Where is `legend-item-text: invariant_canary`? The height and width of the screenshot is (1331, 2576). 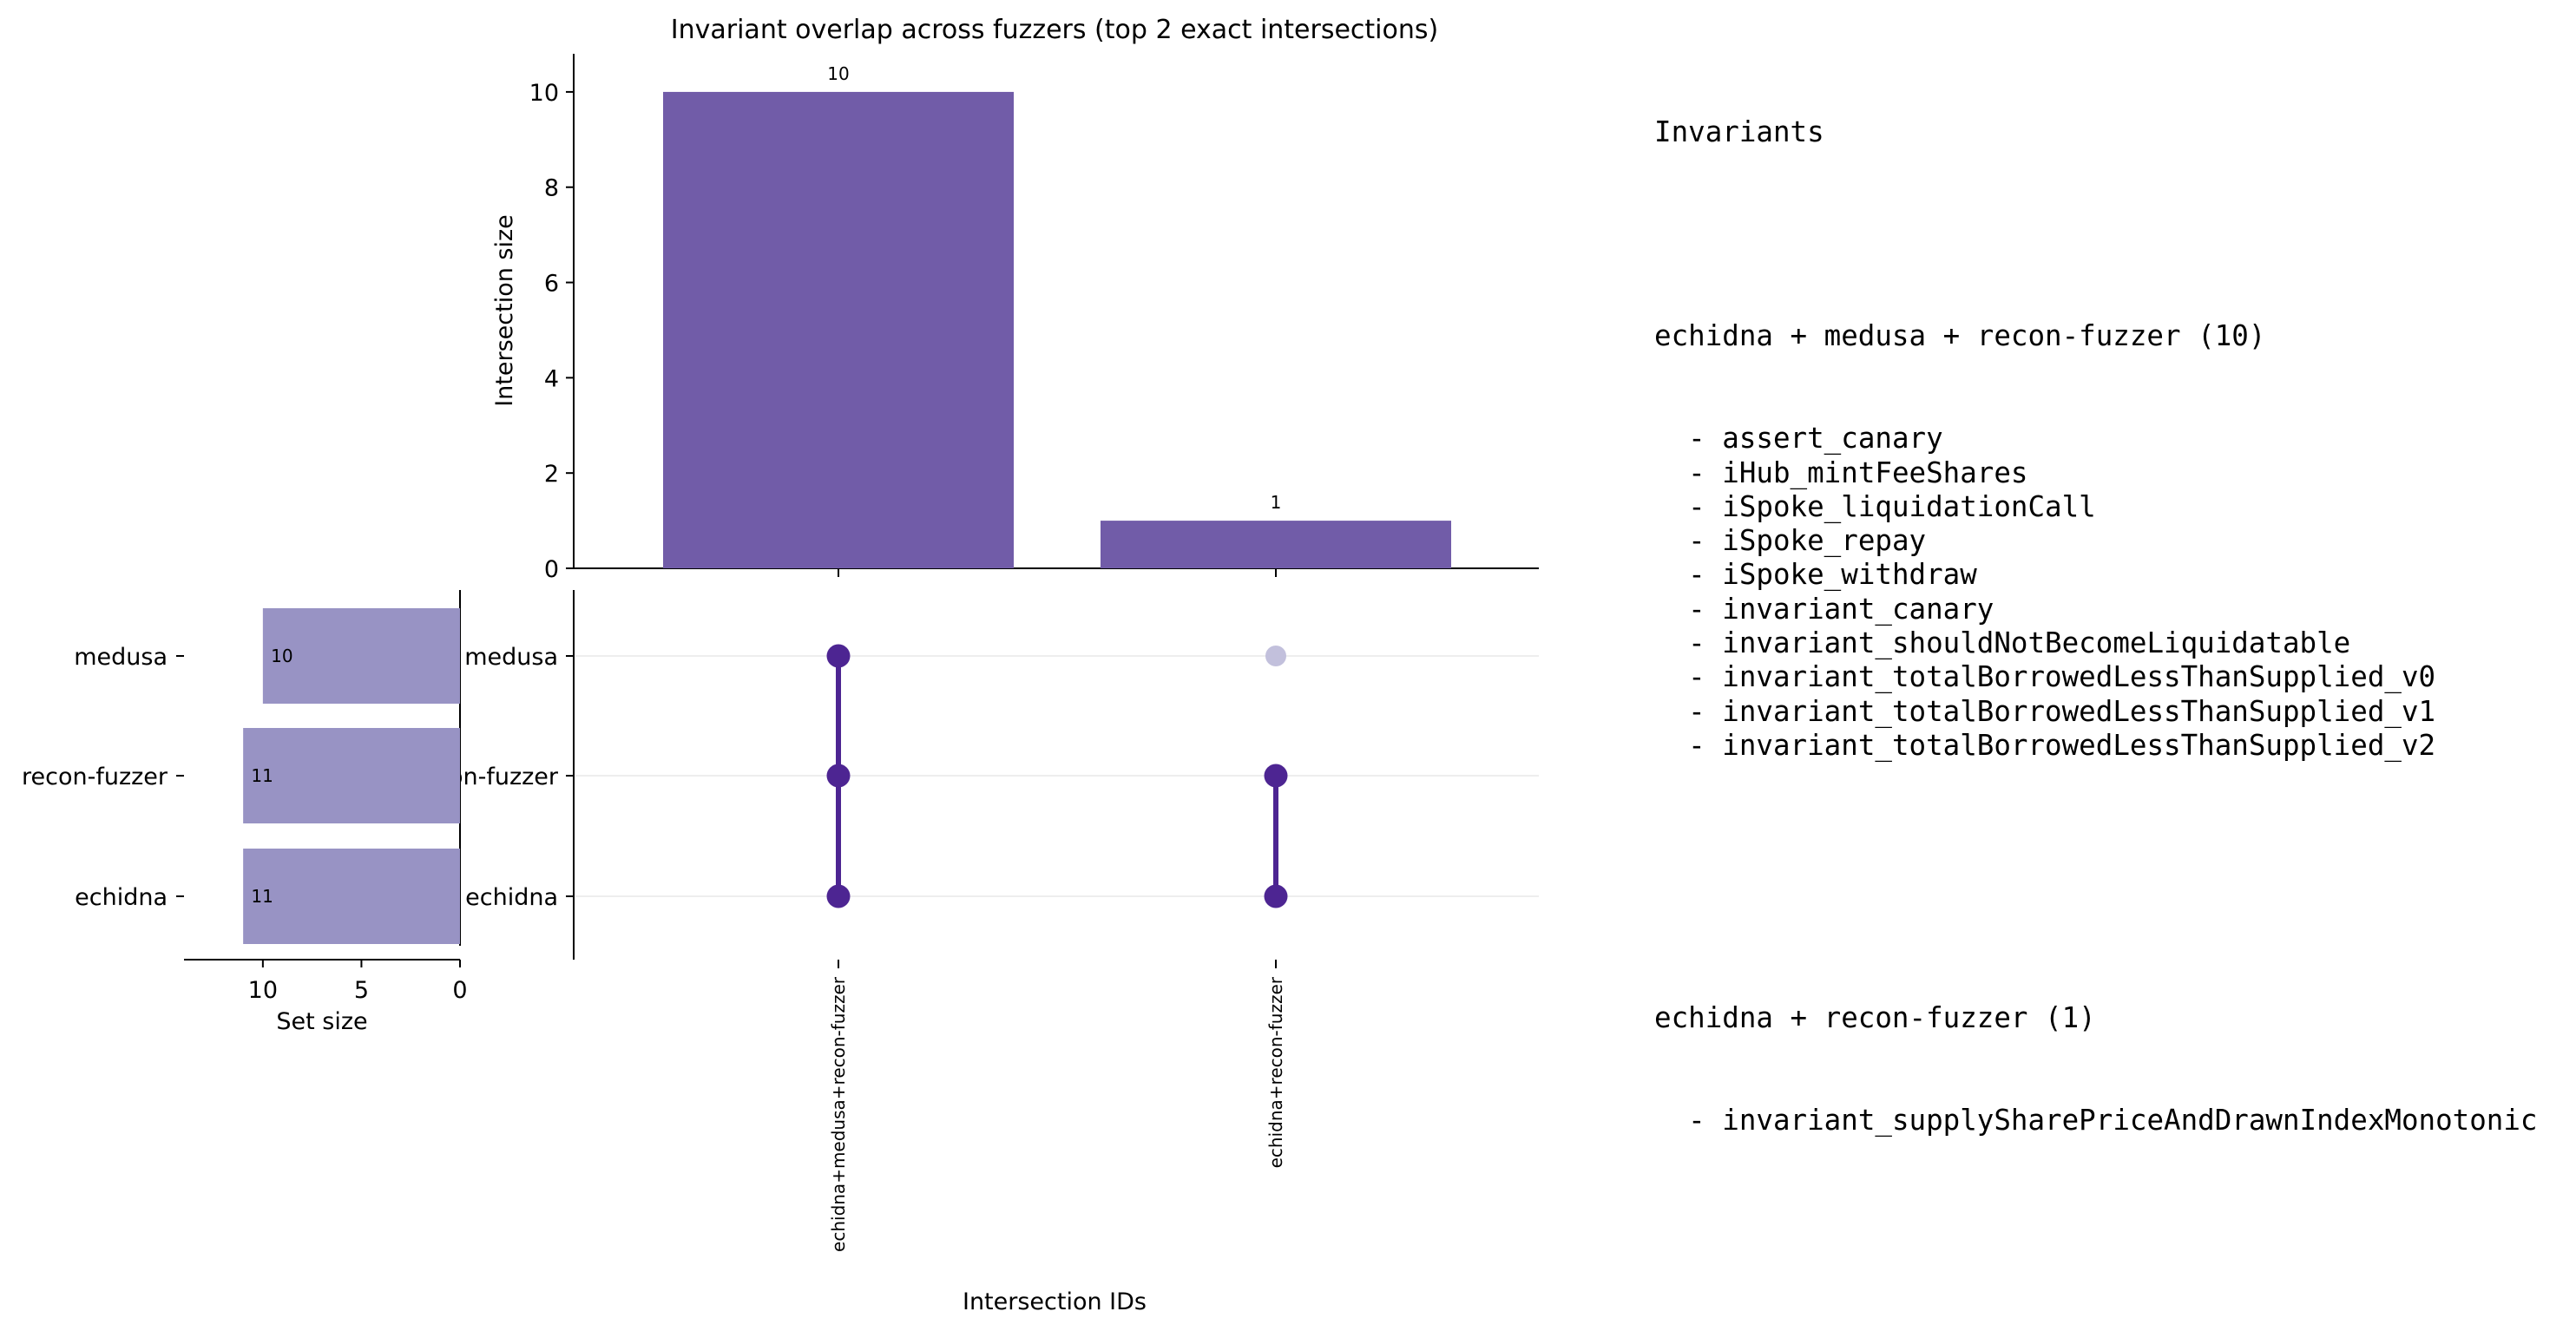
legend-item-text: invariant_canary is located at coordinates (1858, 609).